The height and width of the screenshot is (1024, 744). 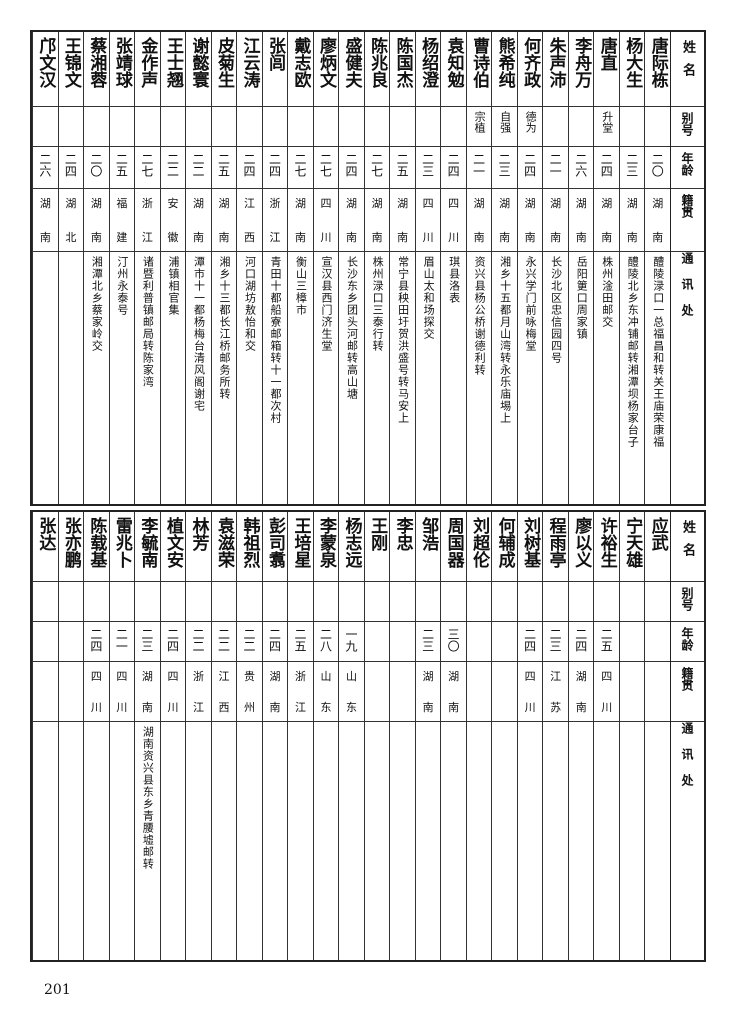 What do you see at coordinates (249, 707) in the screenshot?
I see `native-province-char-2: 州` at bounding box center [249, 707].